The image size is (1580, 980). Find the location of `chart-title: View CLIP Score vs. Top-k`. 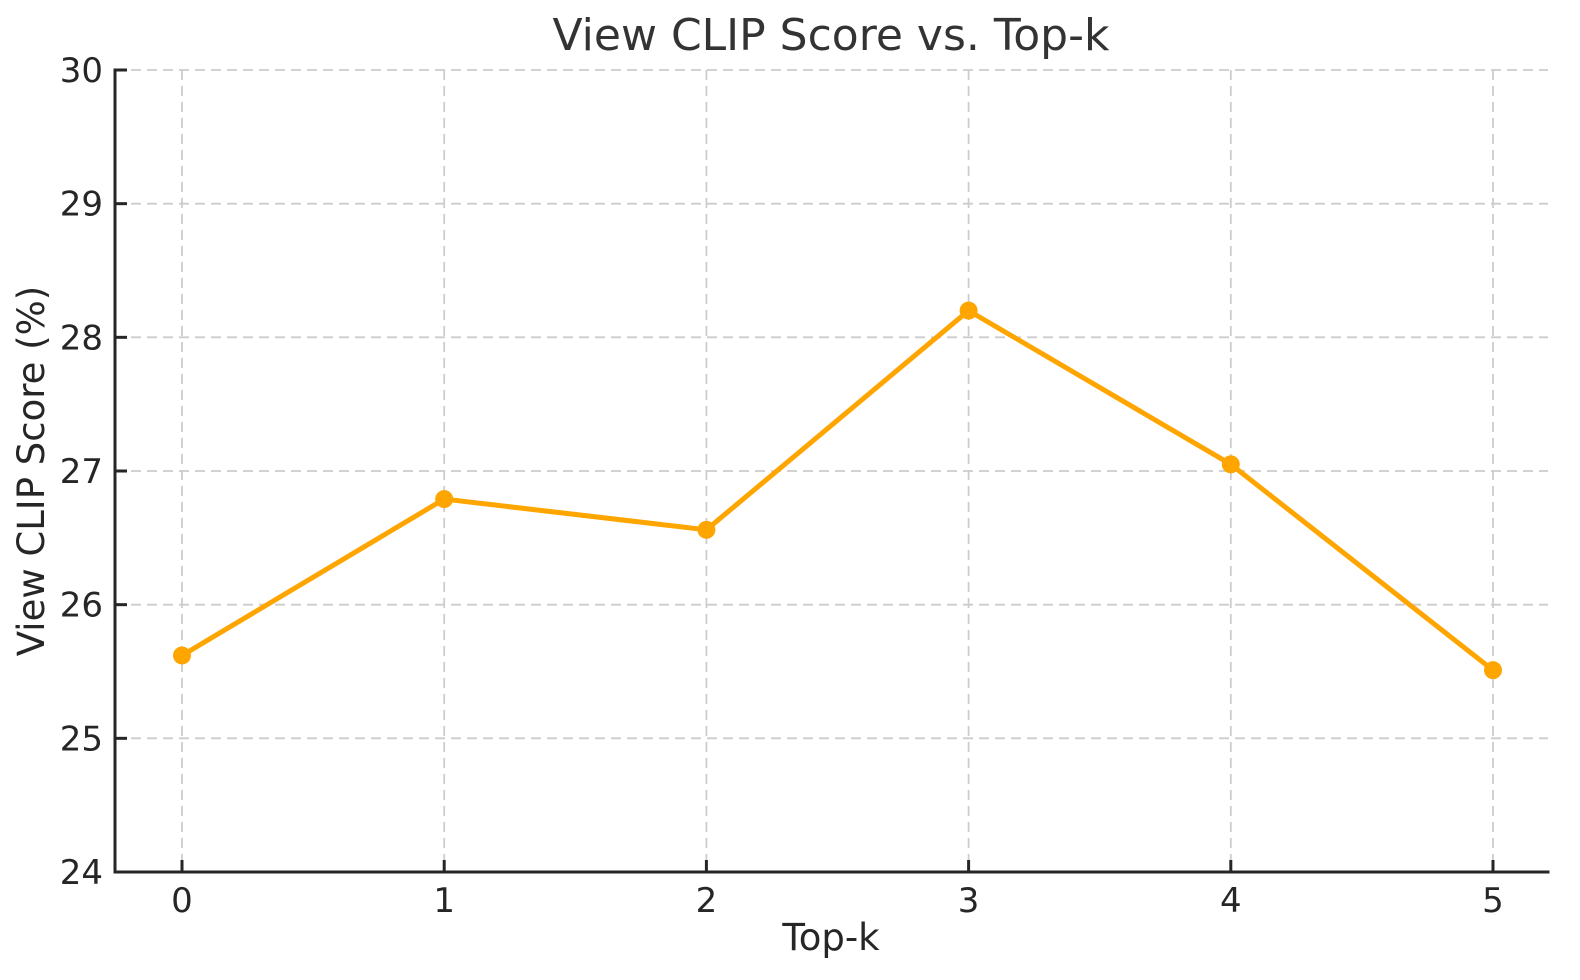

chart-title: View CLIP Score vs. Top-k is located at coordinates (831, 35).